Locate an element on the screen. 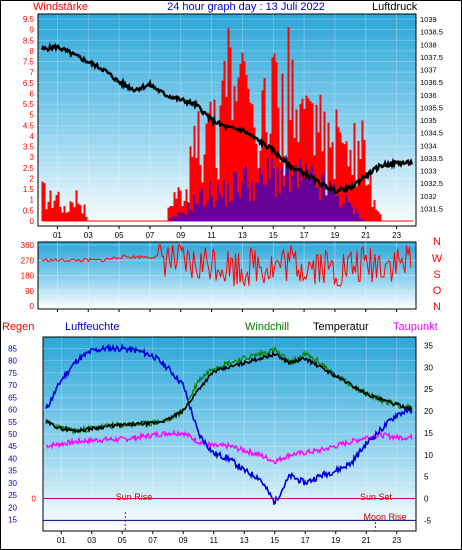  wind-x-tick-label: 05 is located at coordinates (119, 235).